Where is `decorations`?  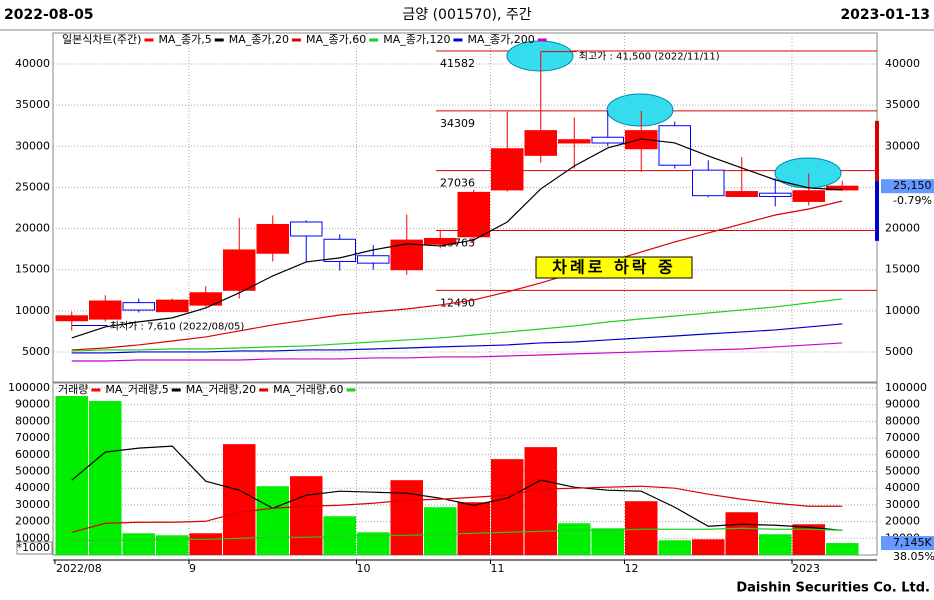 decorations is located at coordinates (674, 114).